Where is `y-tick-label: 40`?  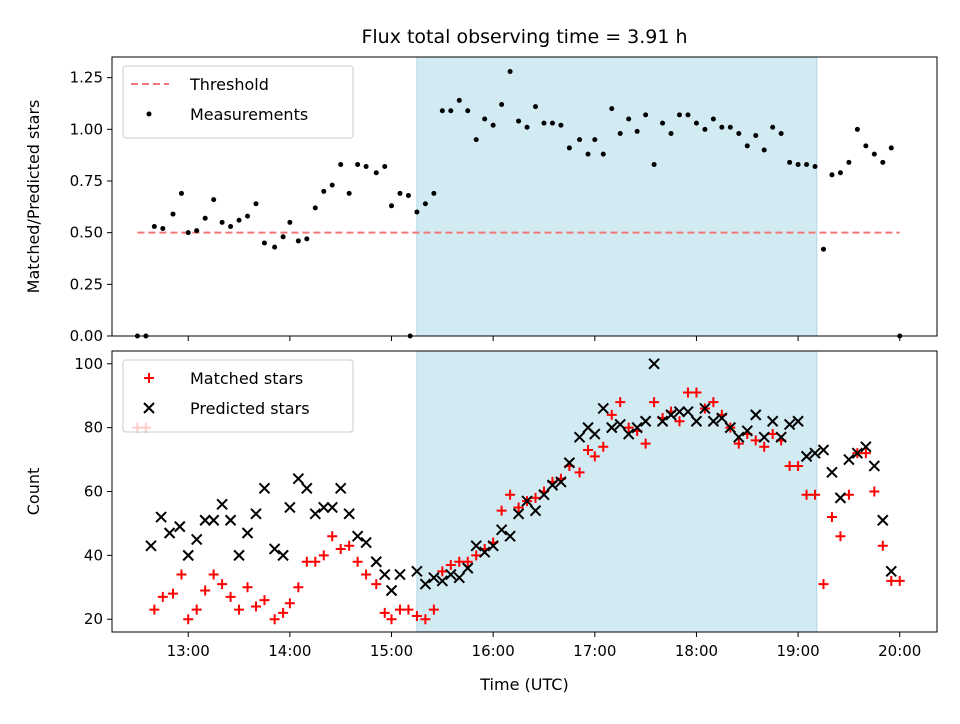
y-tick-label: 40 is located at coordinates (93, 555).